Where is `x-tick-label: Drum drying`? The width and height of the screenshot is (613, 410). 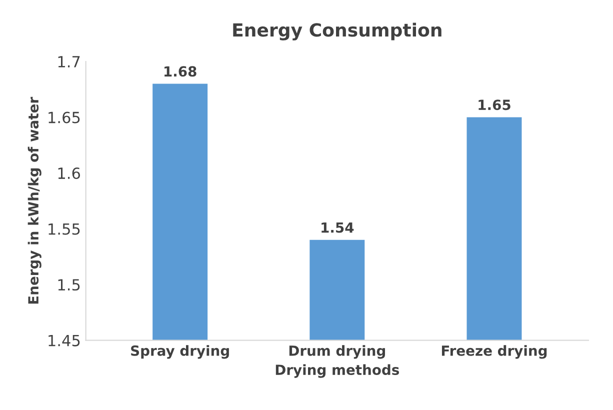
x-tick-label: Drum drying is located at coordinates (337, 352).